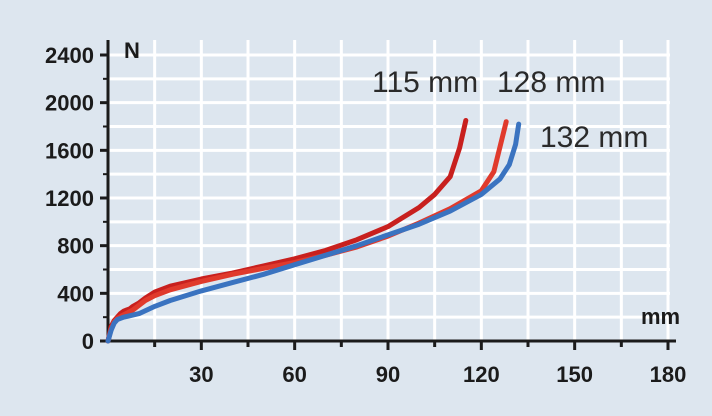 Image resolution: width=712 pixels, height=416 pixels. What do you see at coordinates (294, 374) in the screenshot?
I see `x-tick-label: 60` at bounding box center [294, 374].